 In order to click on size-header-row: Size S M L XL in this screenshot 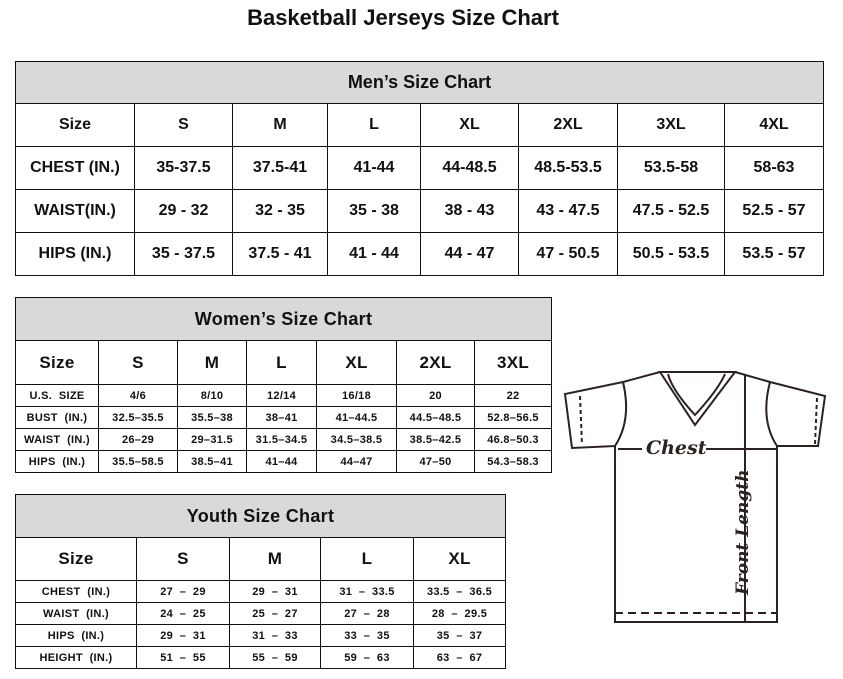, I will do `click(261, 559)`.